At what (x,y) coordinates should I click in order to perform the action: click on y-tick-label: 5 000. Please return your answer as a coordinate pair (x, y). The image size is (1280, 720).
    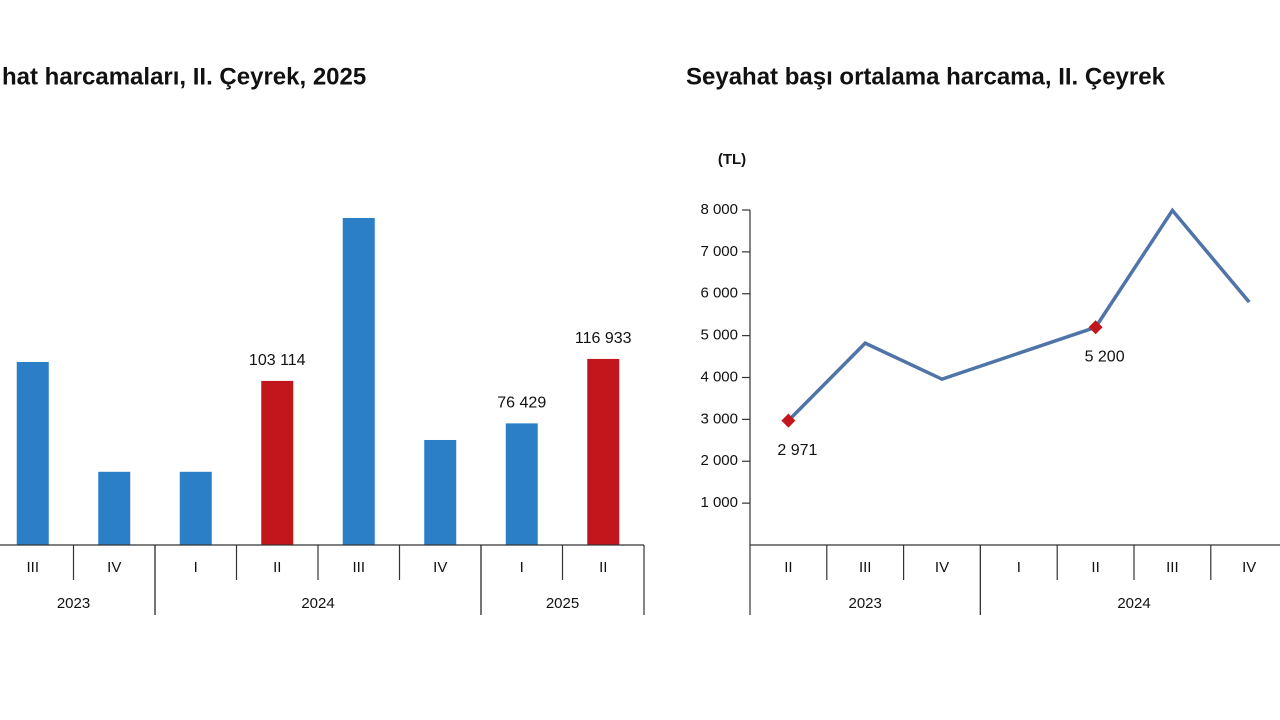
    Looking at the image, I should click on (719, 335).